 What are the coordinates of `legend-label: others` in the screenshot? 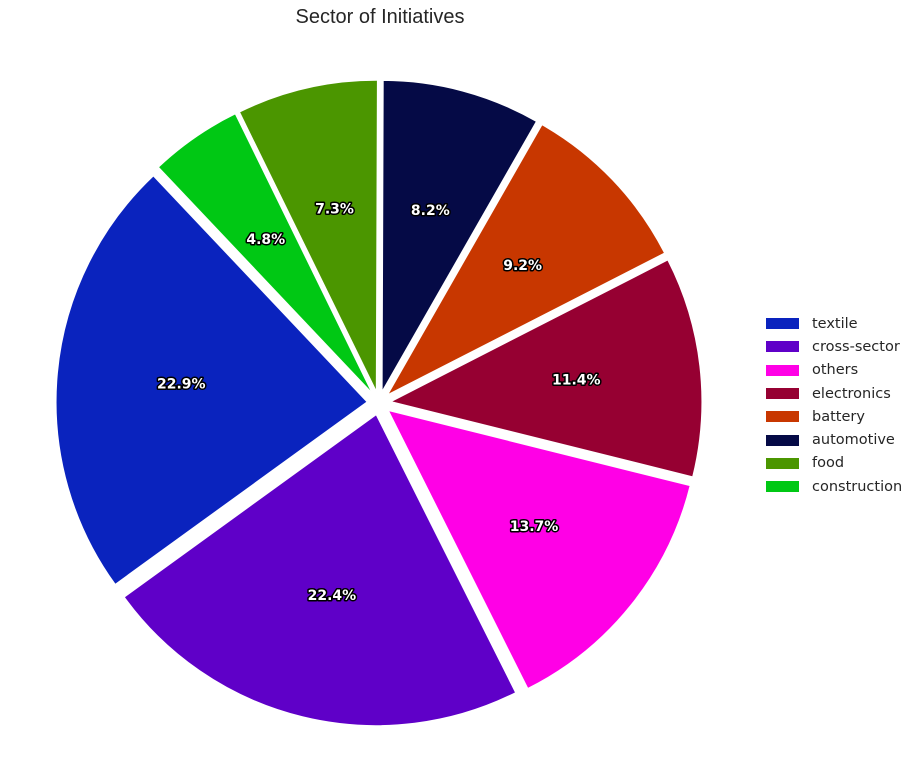 It's located at (835, 370).